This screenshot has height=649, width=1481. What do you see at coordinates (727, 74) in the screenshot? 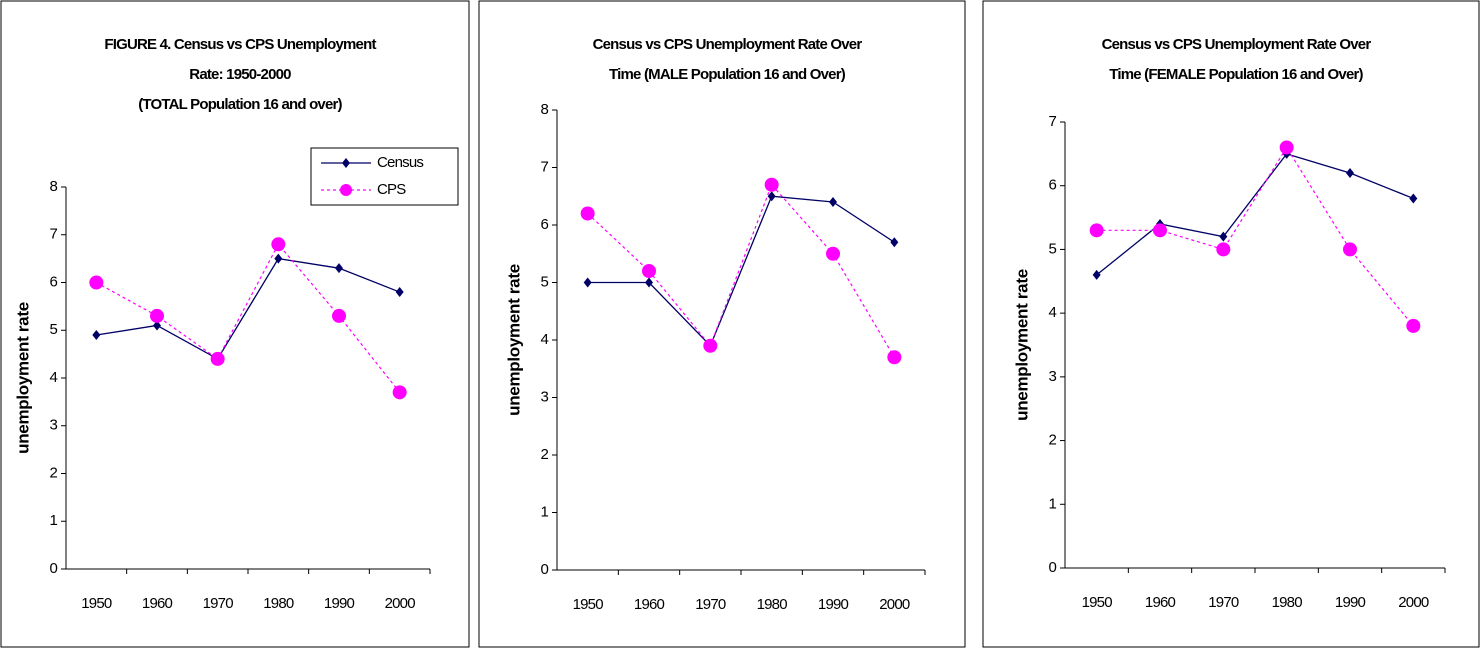
I see `chart-title: Time (MALE Population 16 and Over)` at bounding box center [727, 74].